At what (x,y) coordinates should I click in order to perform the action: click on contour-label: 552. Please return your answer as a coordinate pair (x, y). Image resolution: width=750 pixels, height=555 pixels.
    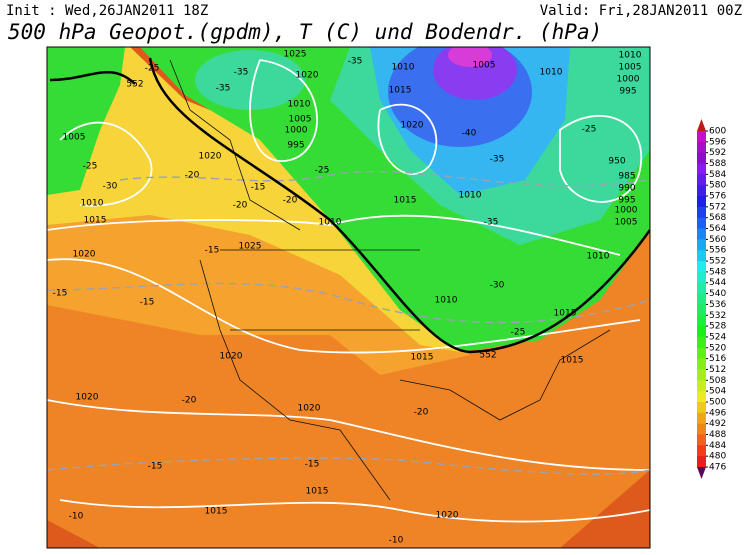
    Looking at the image, I should click on (487, 356).